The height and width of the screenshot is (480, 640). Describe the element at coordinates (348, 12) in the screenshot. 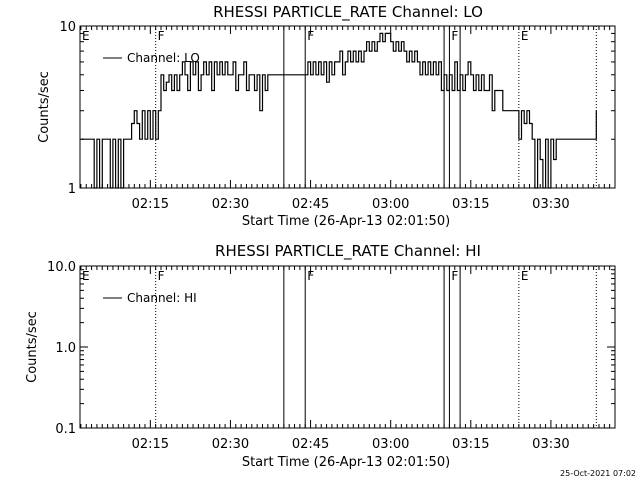

I see `panel-lo-title: RHESSI PARTICLE_RATE Channel: LO` at that location.